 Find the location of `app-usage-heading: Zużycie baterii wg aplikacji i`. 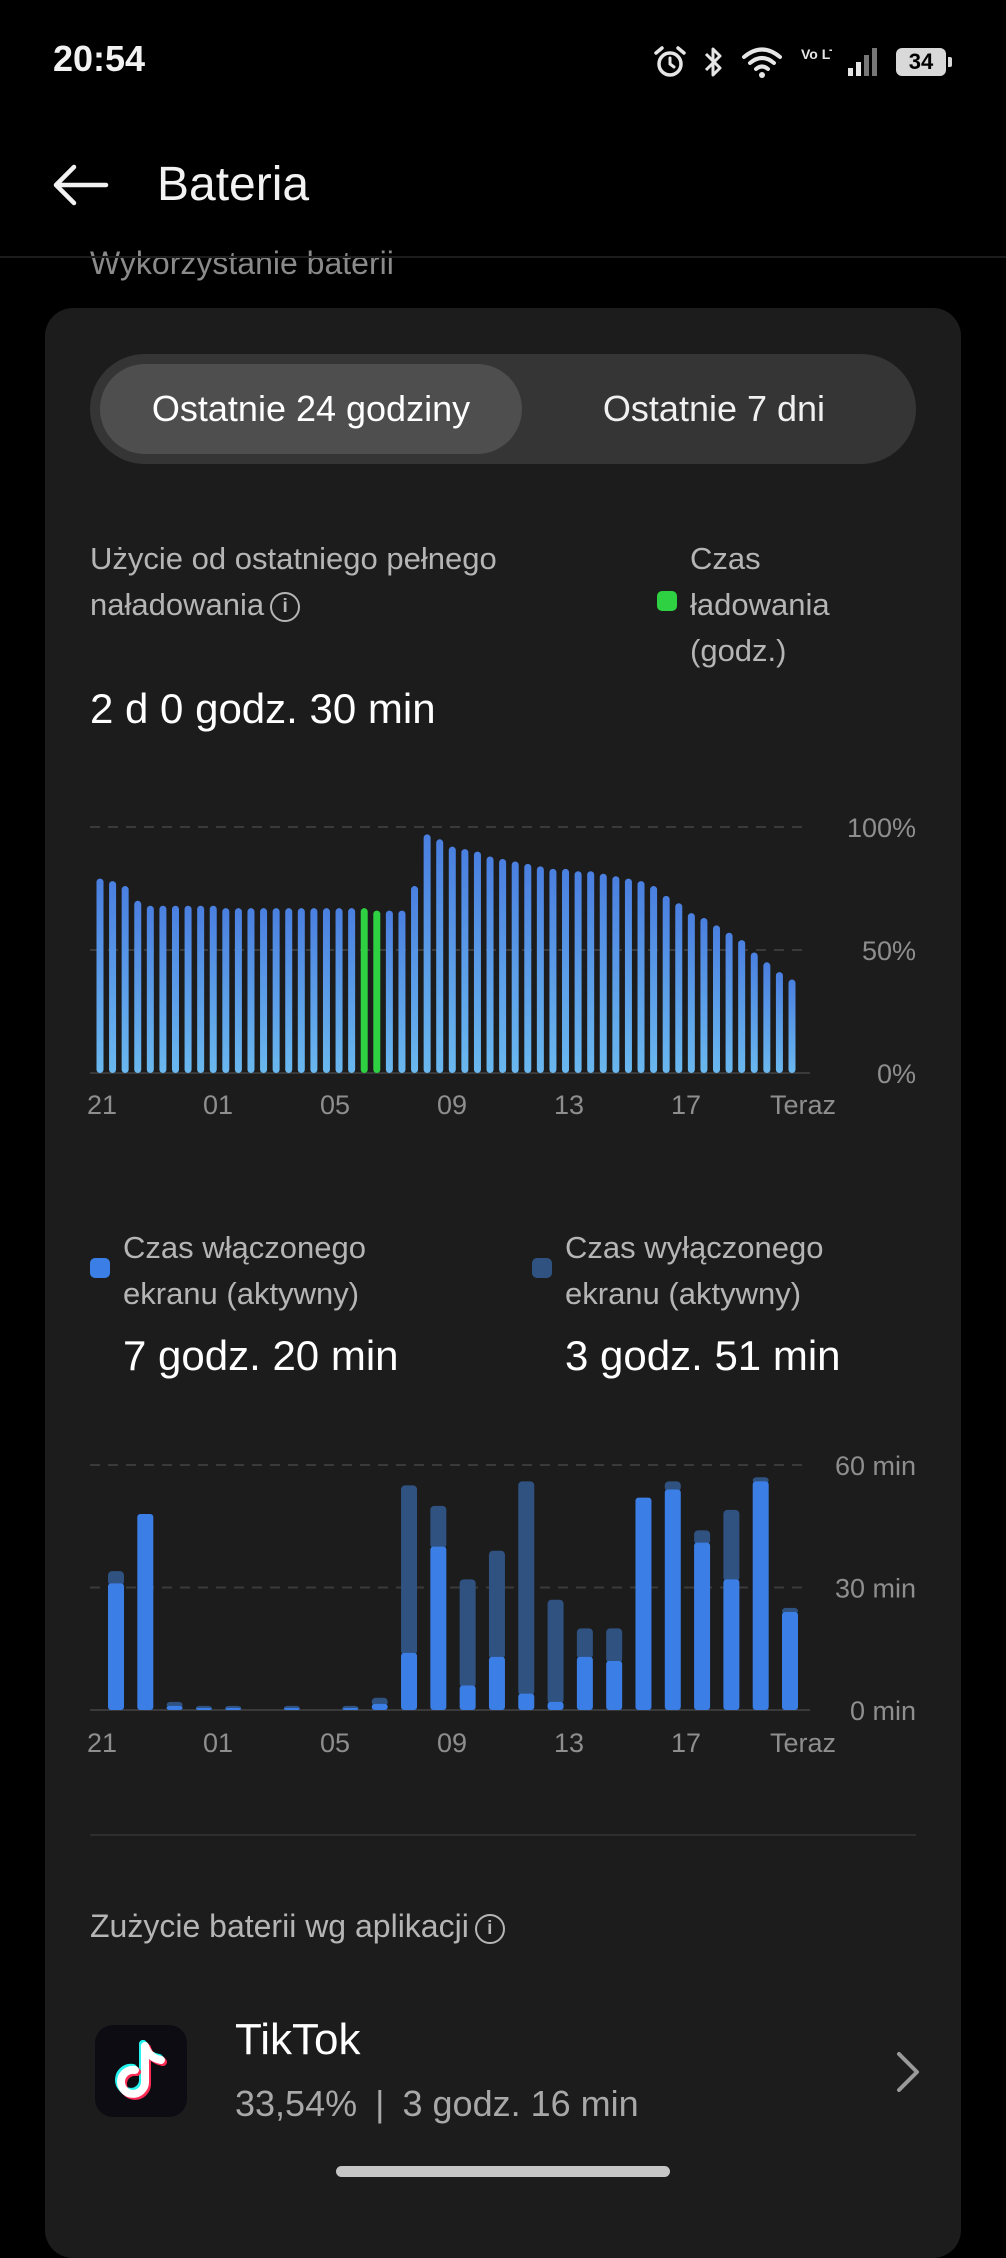

app-usage-heading: Zużycie baterii wg aplikacji i is located at coordinates (297, 1926).